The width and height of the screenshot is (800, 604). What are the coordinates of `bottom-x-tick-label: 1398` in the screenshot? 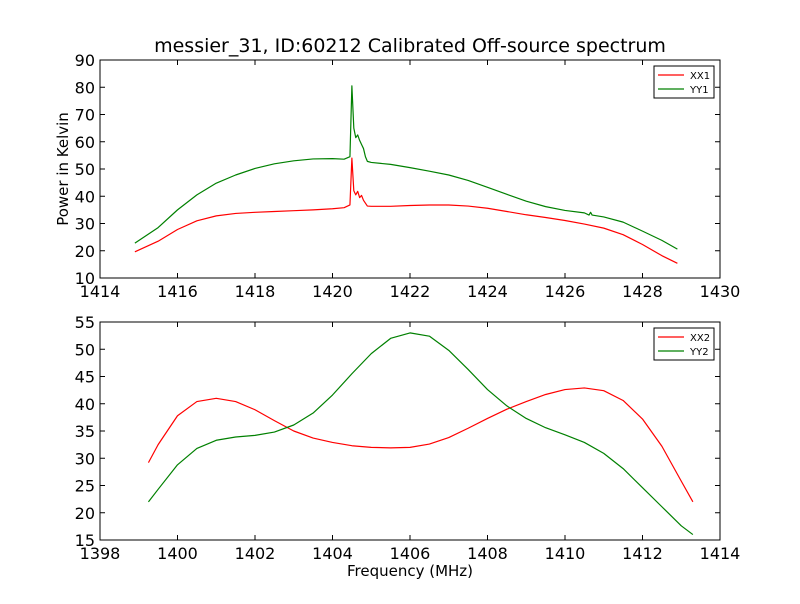 It's located at (100, 553).